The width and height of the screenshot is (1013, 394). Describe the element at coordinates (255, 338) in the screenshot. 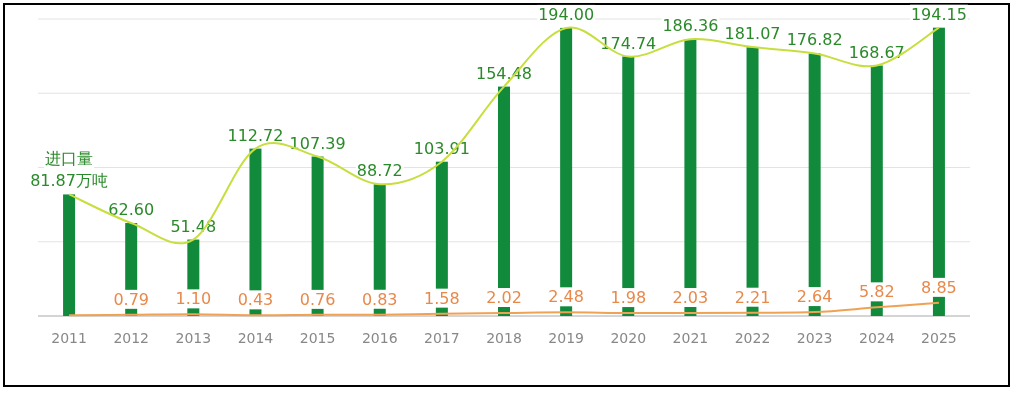

I see `x-tick-label: 2014` at that location.